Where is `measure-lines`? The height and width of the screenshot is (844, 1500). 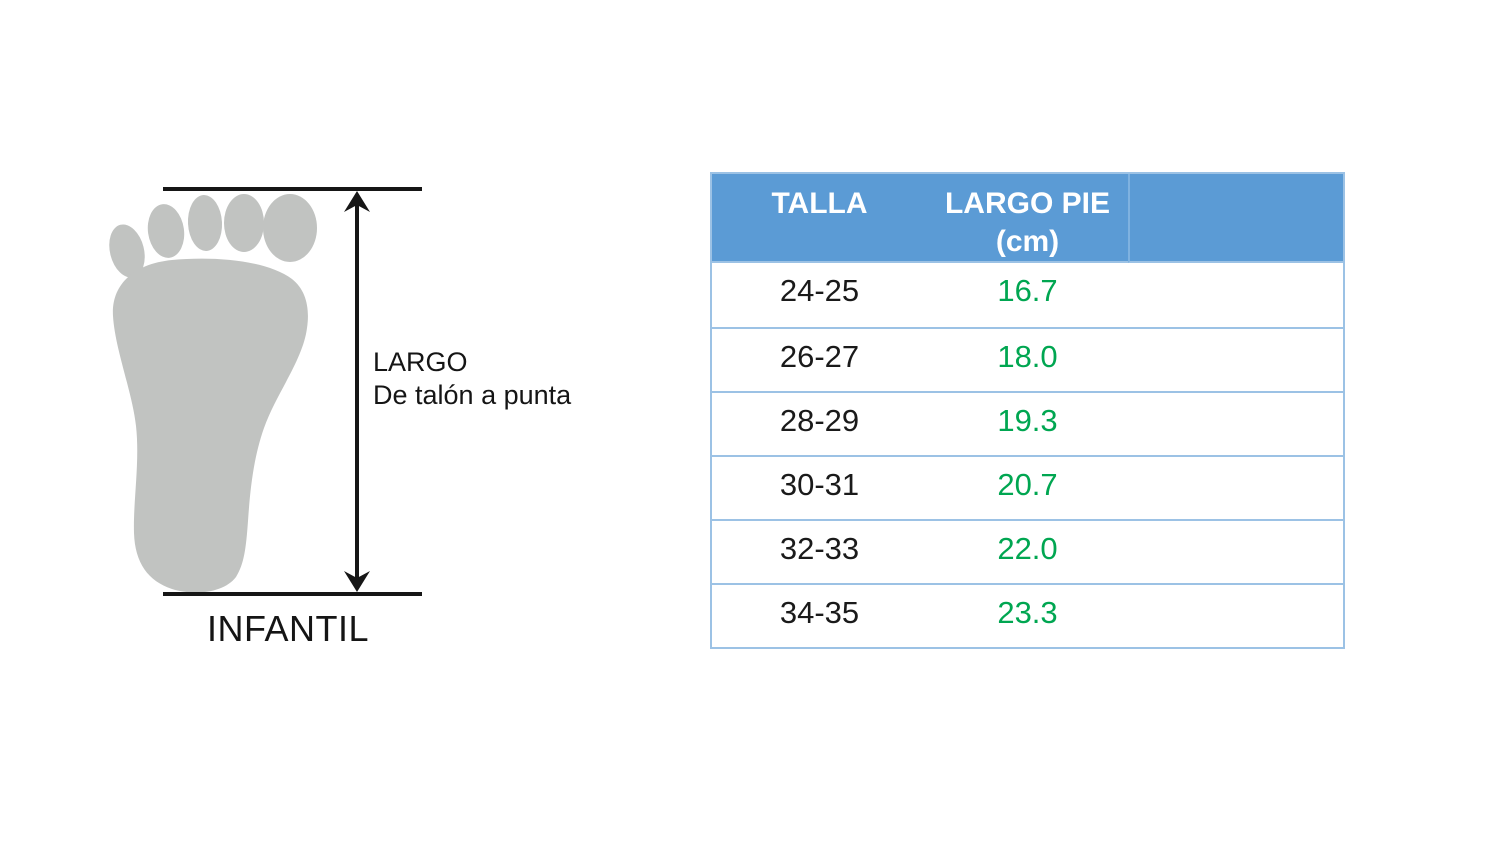 measure-lines is located at coordinates (292, 391).